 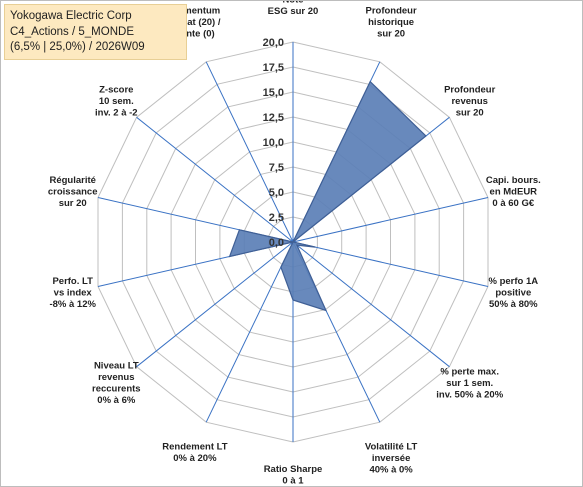 What do you see at coordinates (73, 192) in the screenshot?
I see `axis-label: Régularité croissance sur 20` at bounding box center [73, 192].